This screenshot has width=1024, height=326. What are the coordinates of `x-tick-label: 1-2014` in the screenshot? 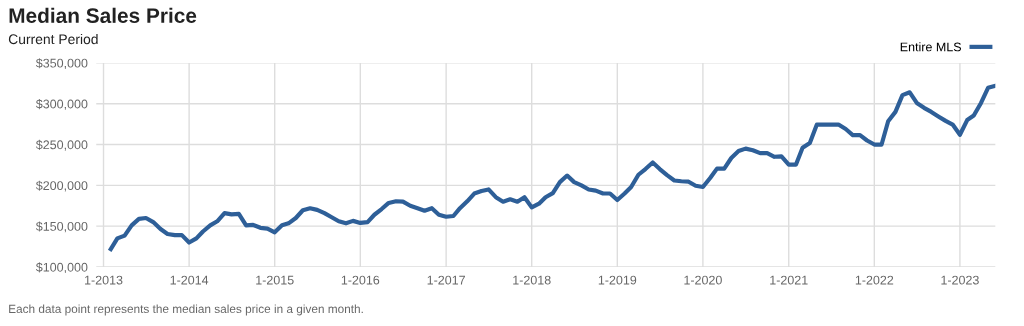 It's located at (189, 280).